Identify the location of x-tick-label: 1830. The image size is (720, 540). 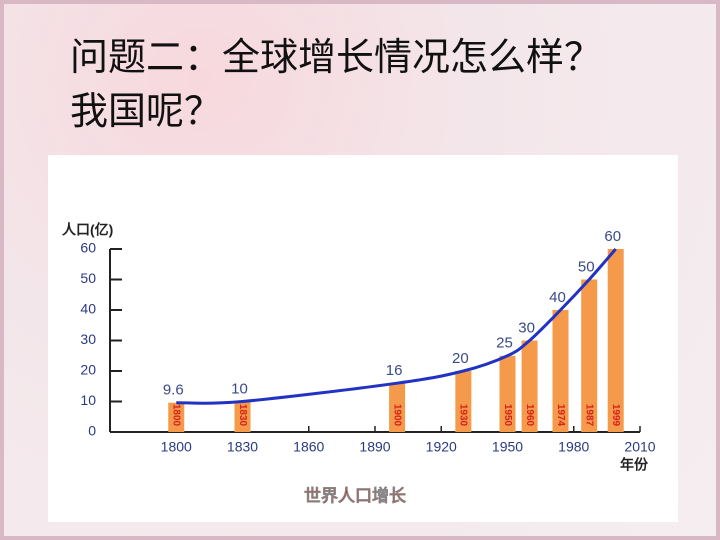
(242, 447).